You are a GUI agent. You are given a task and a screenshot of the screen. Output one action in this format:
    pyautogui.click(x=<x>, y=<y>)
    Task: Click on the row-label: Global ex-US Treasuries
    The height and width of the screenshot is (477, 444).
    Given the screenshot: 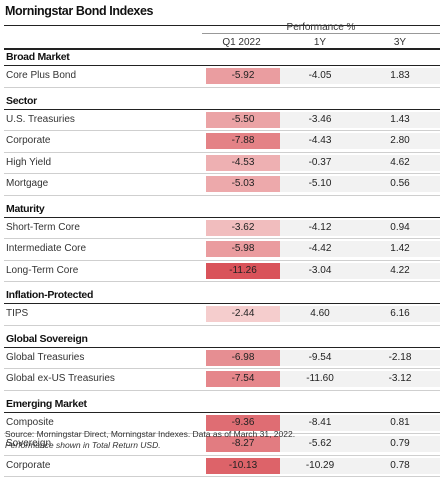 What is the action you would take?
    pyautogui.click(x=60, y=379)
    